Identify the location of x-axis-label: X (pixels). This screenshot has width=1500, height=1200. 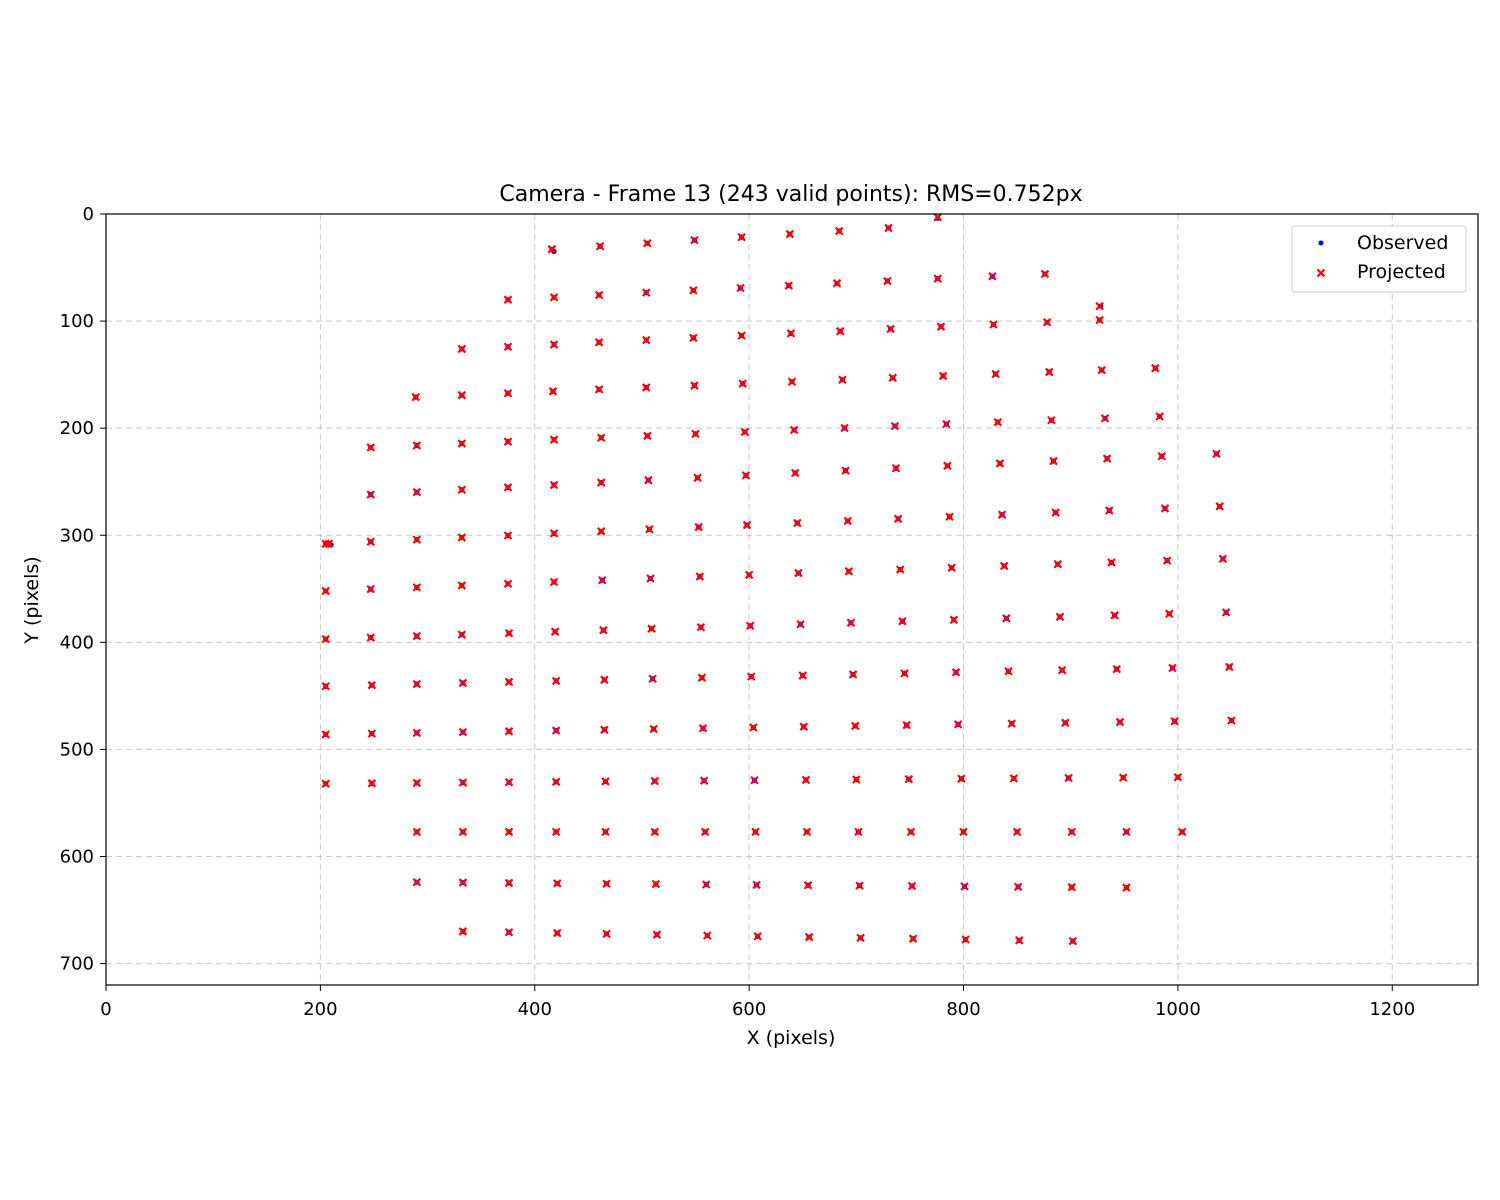
(791, 1038).